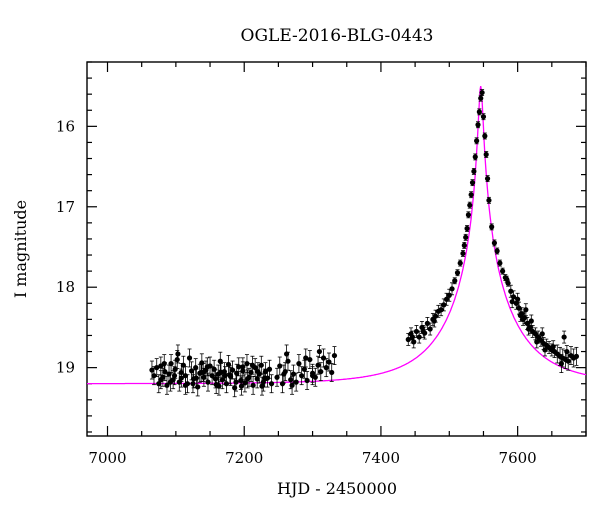 This screenshot has width=600, height=512. What do you see at coordinates (337, 36) in the screenshot?
I see `chart-title: OGLE-2016-BLG-0443` at bounding box center [337, 36].